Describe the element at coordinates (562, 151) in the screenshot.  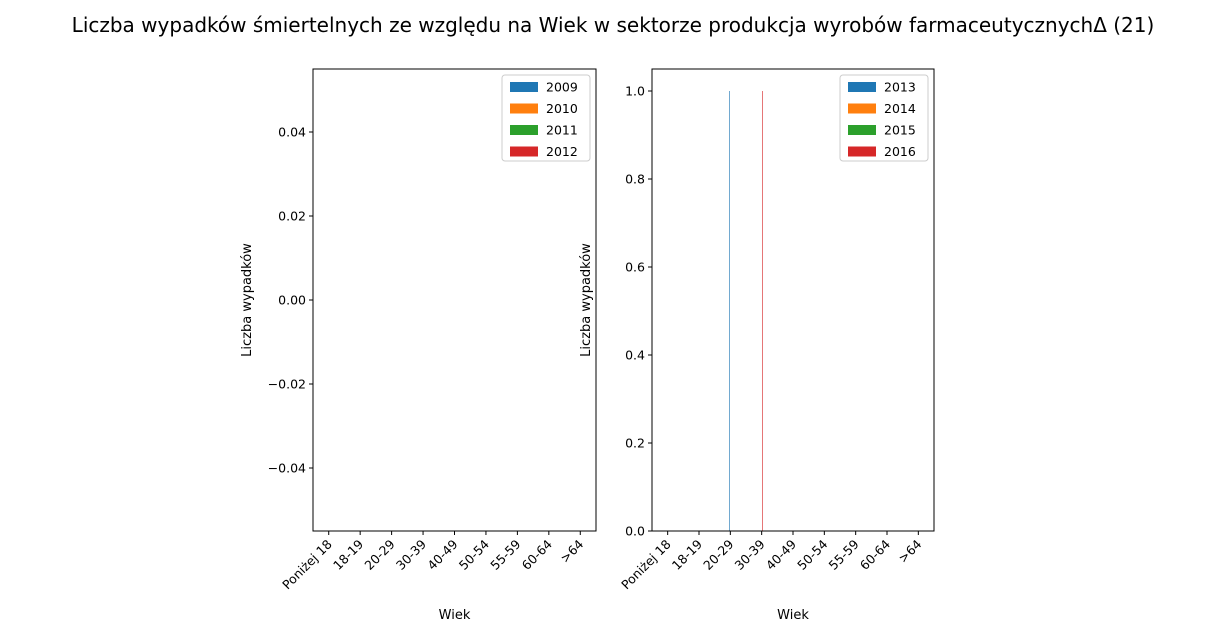
I see `legend-label: 2012` at that location.